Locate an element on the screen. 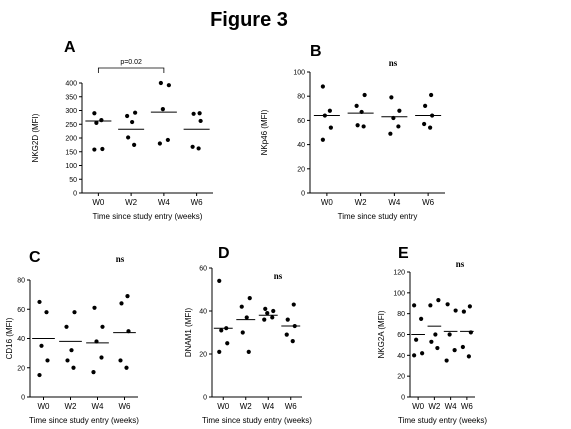  y-tick-label: 350 is located at coordinates (71, 97).